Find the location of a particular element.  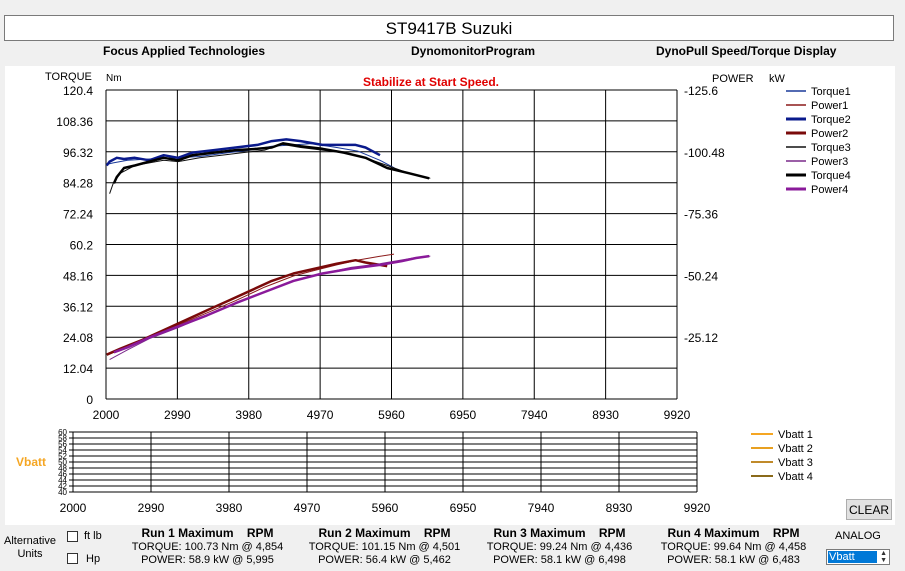

run3-power: POWER: 58.1 kW @ 6,498 is located at coordinates (559, 560).